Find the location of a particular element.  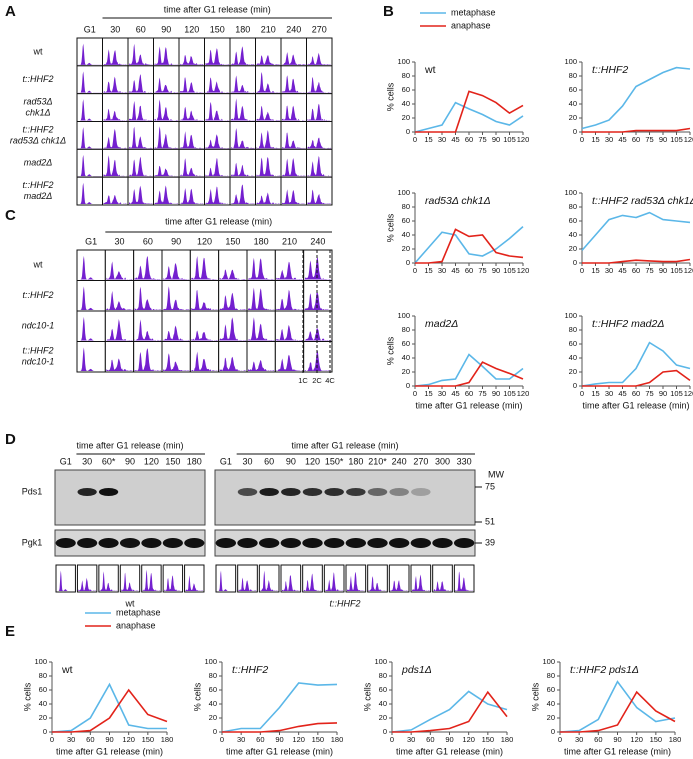

x-tick-label: 90 is located at coordinates (496, 393).